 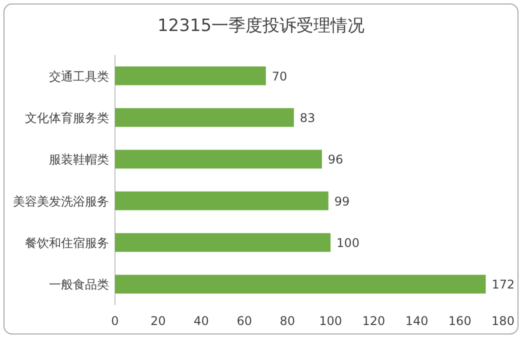 I want to click on x-tick-label: 40, so click(x=201, y=321).